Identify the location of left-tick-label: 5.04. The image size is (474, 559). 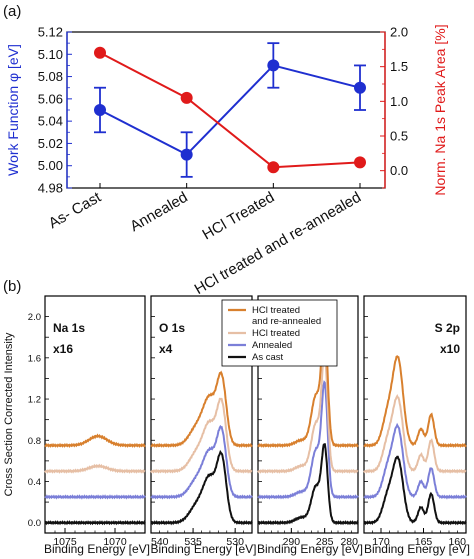
(50, 121).